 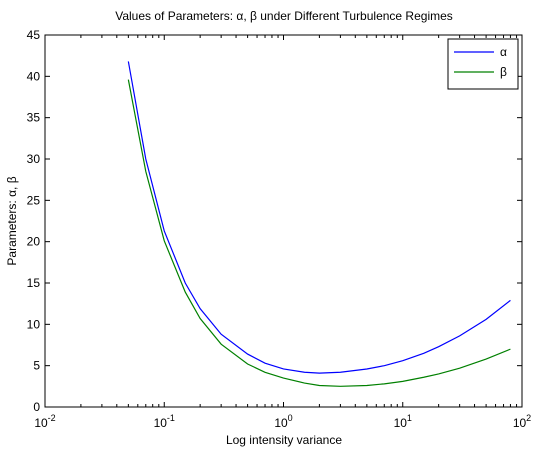 What do you see at coordinates (36, 366) in the screenshot?
I see `y-tick-label: 5` at bounding box center [36, 366].